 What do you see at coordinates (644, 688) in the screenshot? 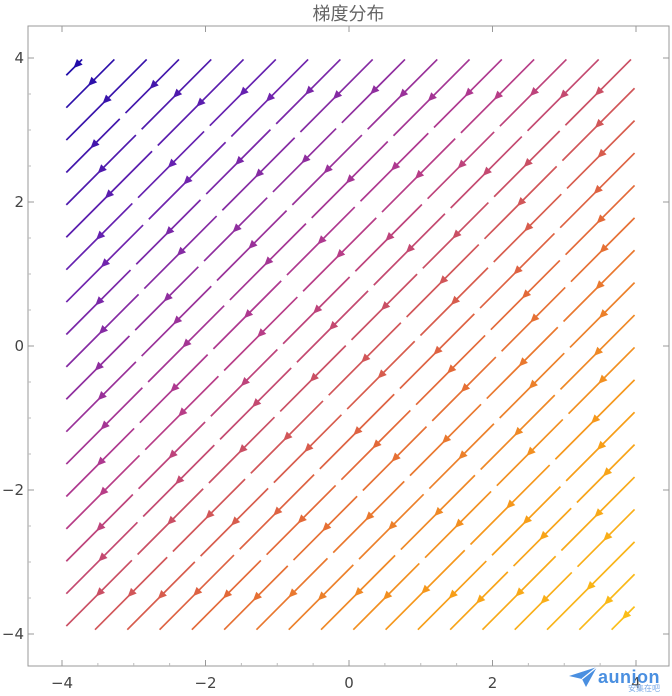
I see `watermark-subtext: 安集在吧` at bounding box center [644, 688].